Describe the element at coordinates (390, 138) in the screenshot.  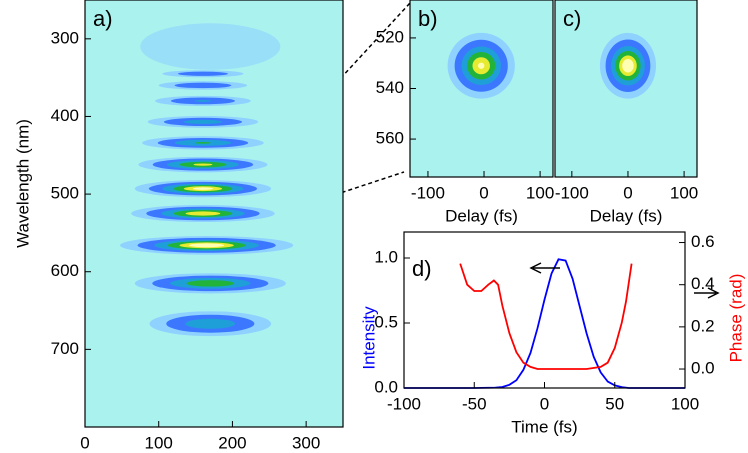
I see `y-tick-label: 560` at that location.